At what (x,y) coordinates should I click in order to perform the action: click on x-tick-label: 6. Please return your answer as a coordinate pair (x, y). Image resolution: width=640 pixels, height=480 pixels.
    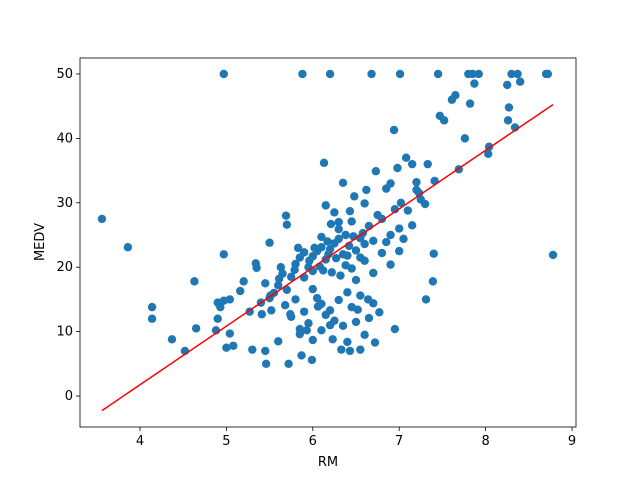
    Looking at the image, I should click on (313, 441).